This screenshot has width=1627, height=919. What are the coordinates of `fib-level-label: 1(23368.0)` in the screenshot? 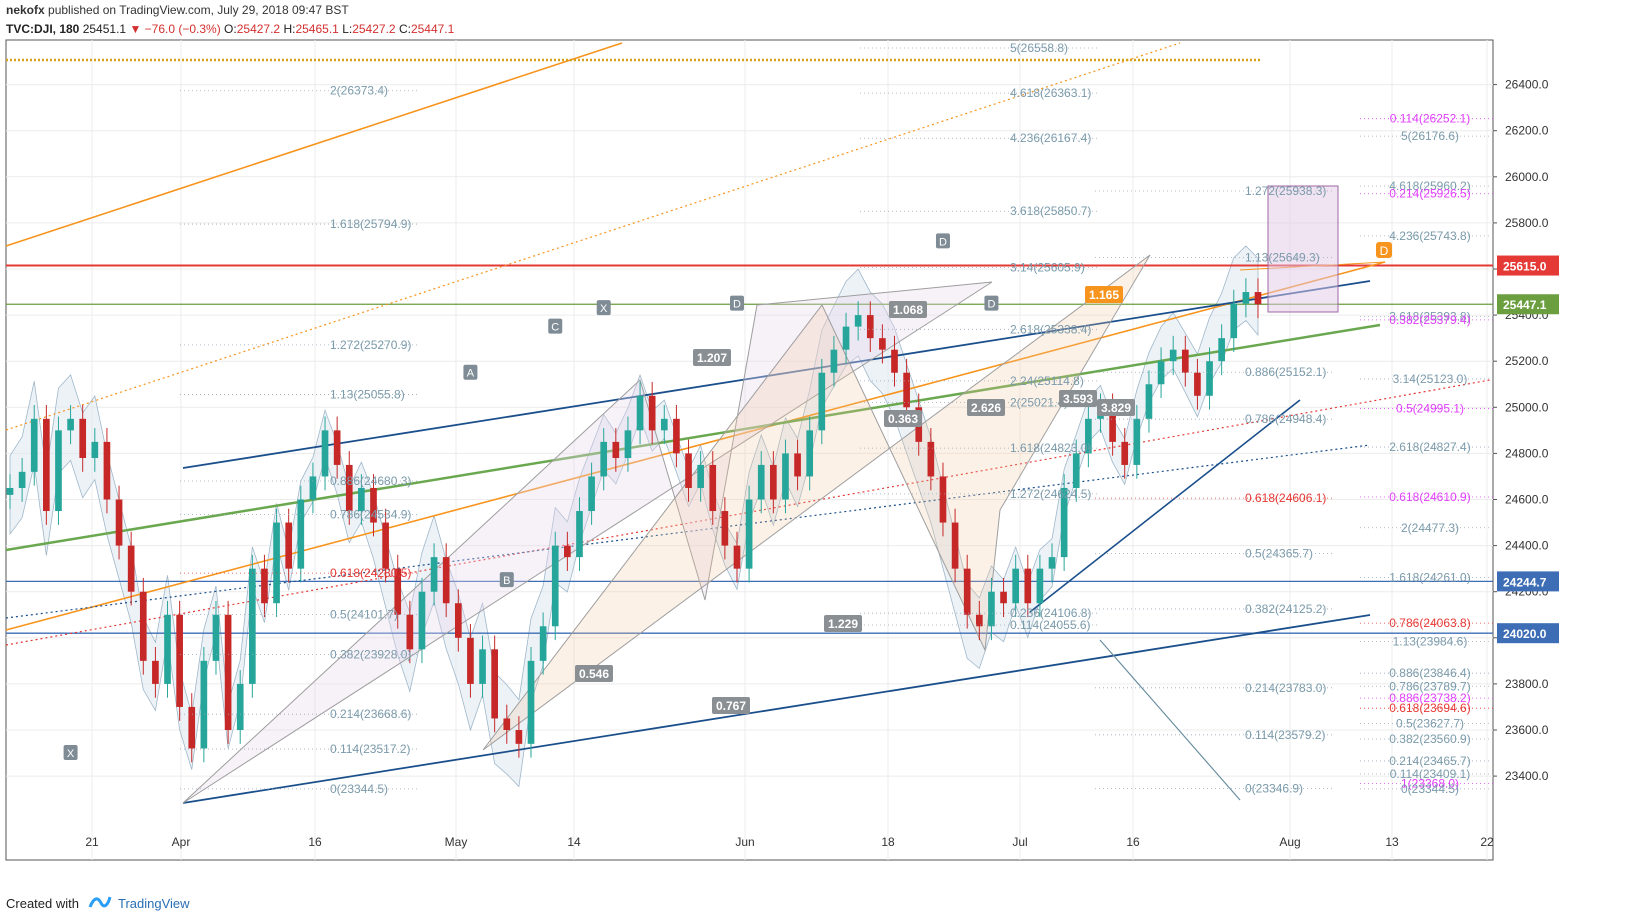 It's located at (1430, 783).